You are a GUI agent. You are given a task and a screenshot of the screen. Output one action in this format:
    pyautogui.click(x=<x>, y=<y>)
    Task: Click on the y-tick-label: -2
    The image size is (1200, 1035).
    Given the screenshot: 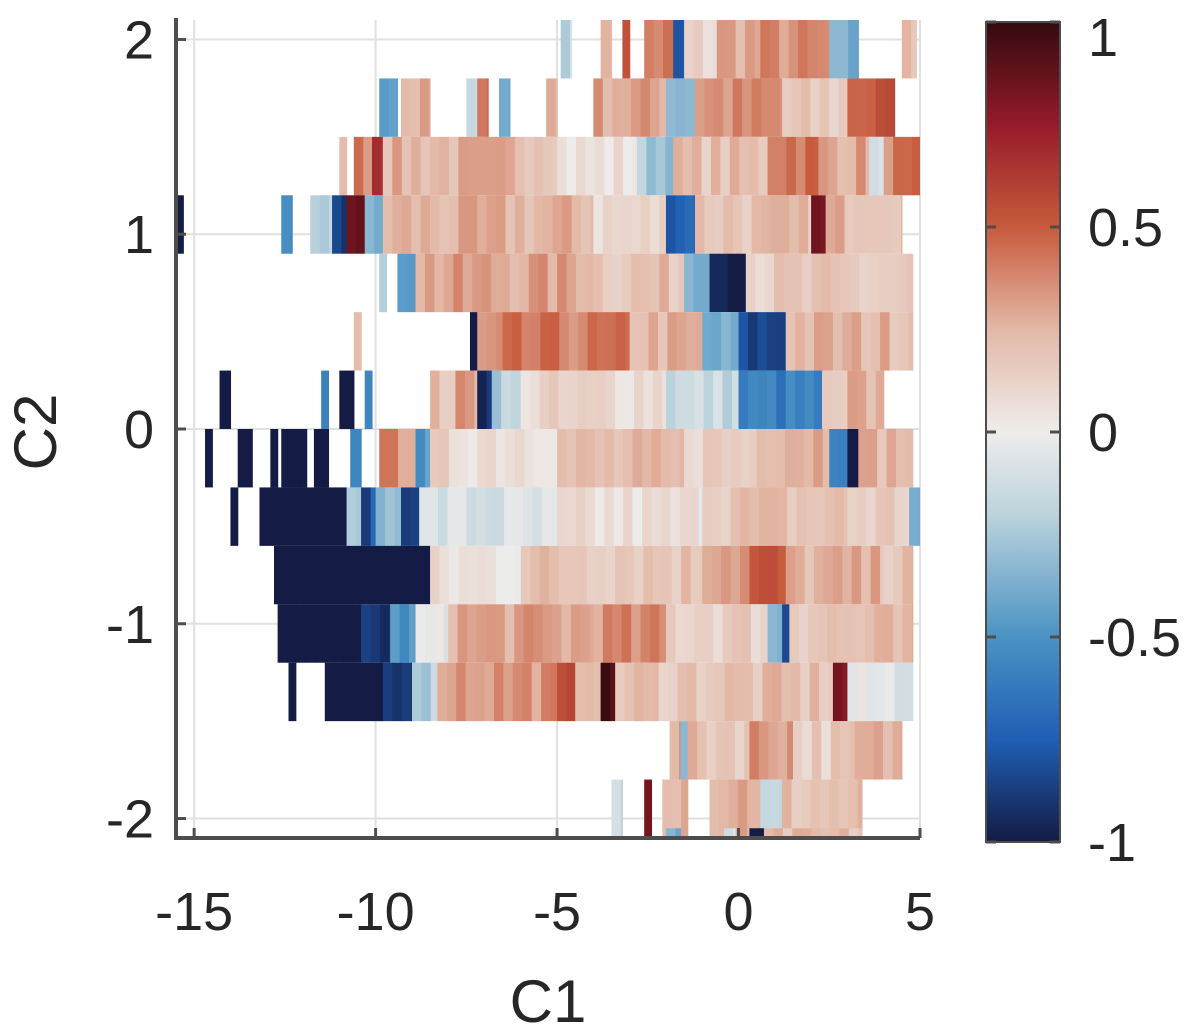 What is the action you would take?
    pyautogui.click(x=130, y=820)
    